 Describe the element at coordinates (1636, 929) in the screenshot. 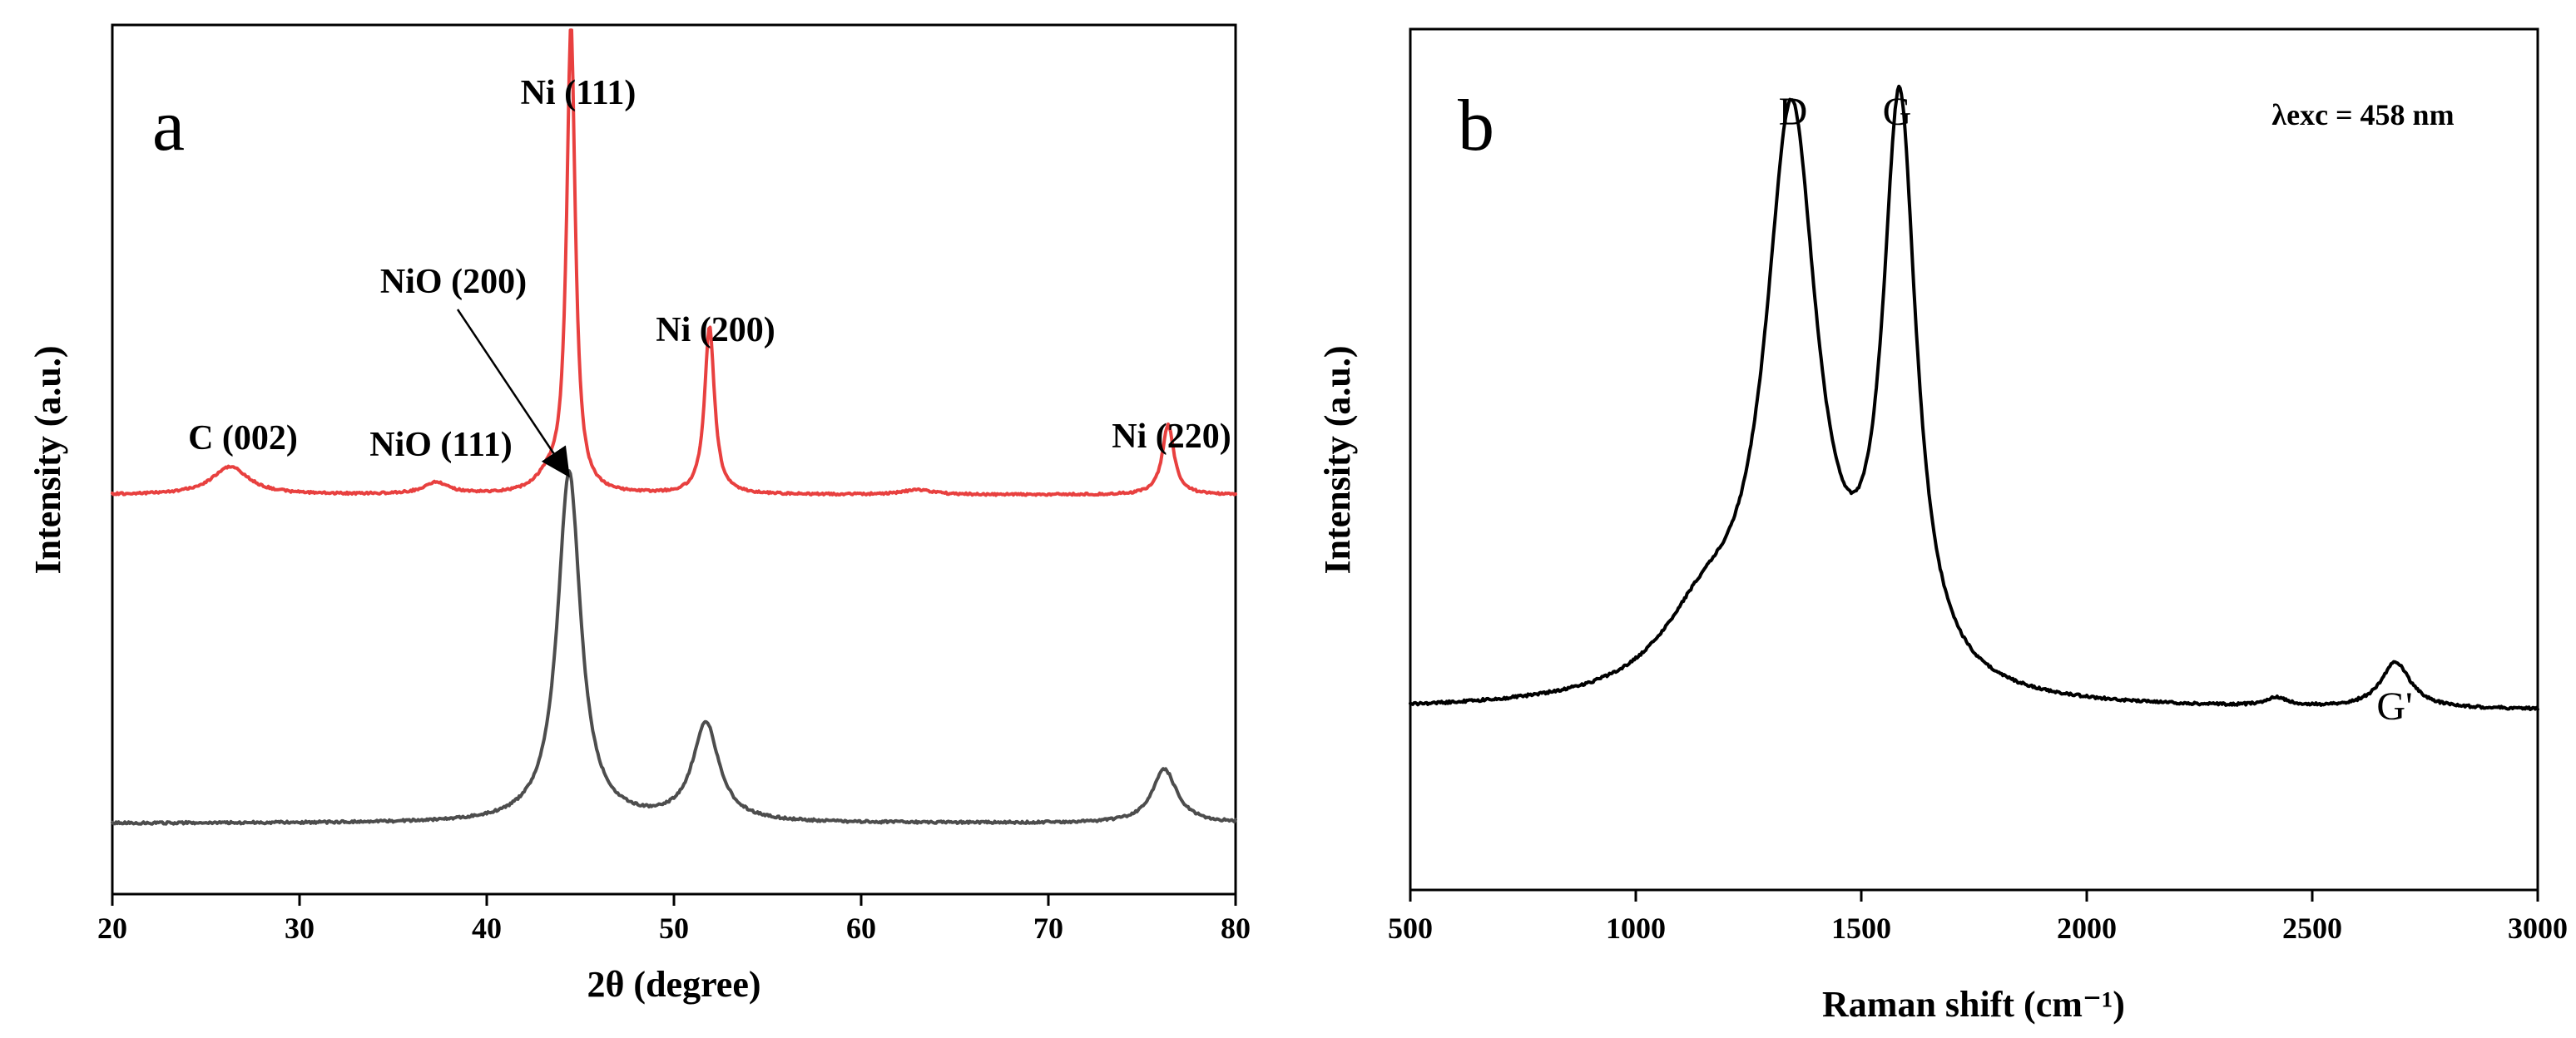

I see `x-tick-label: 1000` at that location.